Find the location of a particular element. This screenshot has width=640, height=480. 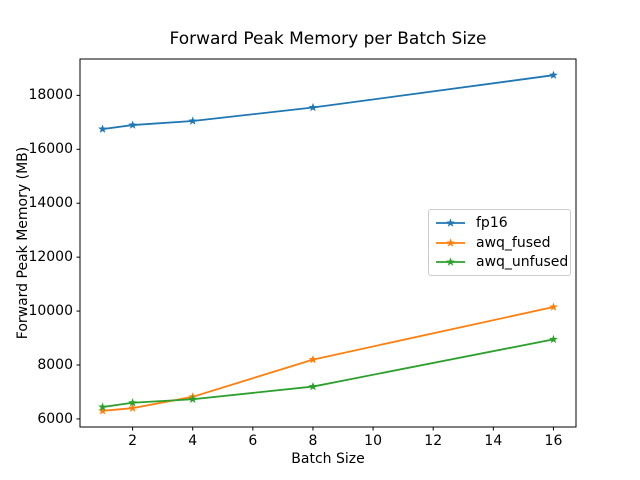

x-tick-label: 2 is located at coordinates (133, 441).